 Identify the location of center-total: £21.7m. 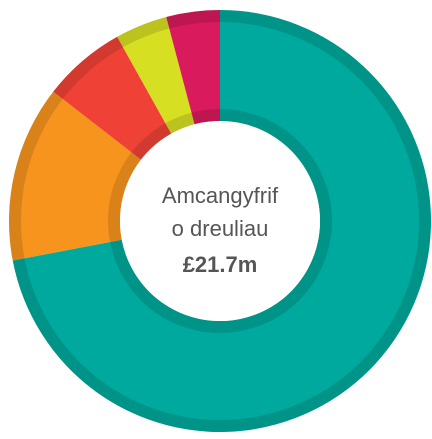
(220, 264).